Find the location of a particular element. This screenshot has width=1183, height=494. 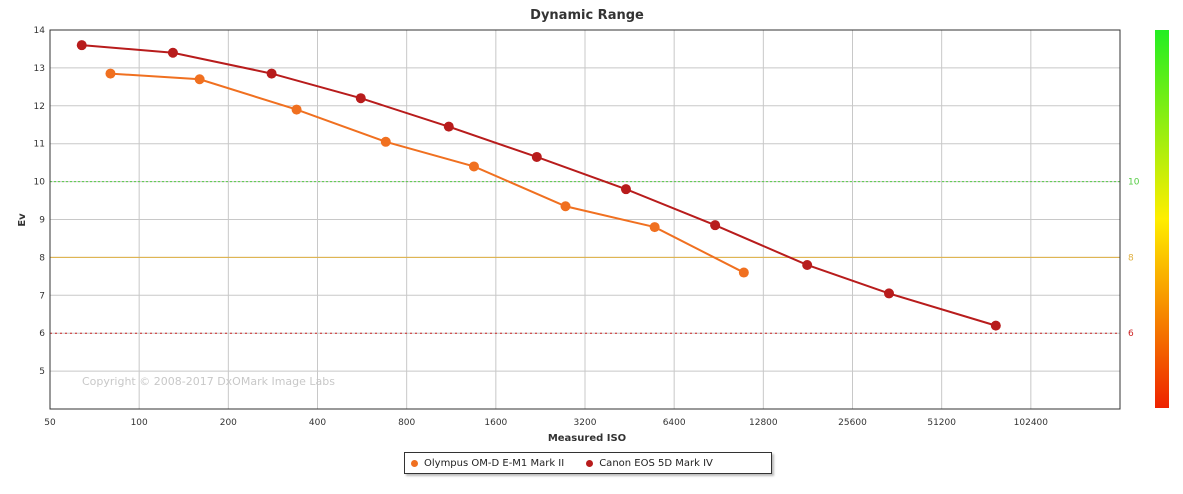

reference-line-label: 8 is located at coordinates (1131, 258).